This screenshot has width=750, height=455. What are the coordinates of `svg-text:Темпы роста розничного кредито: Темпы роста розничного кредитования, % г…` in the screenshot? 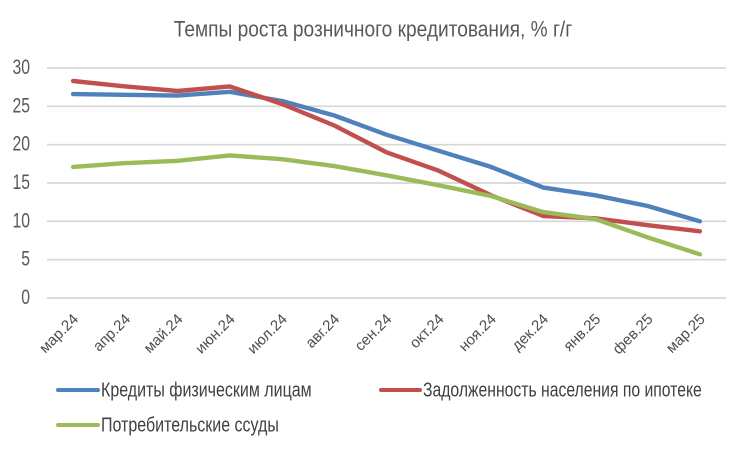 It's located at (373, 29).